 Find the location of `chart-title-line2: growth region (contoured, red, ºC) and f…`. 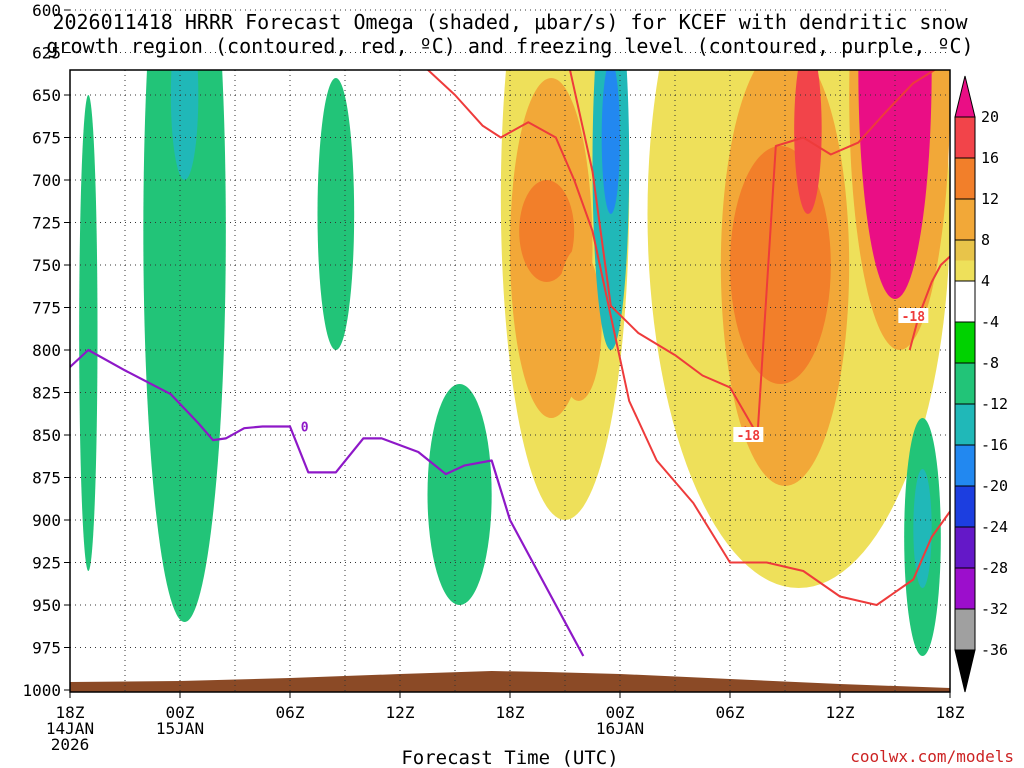

chart-title-line2: growth region (contoured, red, ºC) and f… is located at coordinates (509, 46).